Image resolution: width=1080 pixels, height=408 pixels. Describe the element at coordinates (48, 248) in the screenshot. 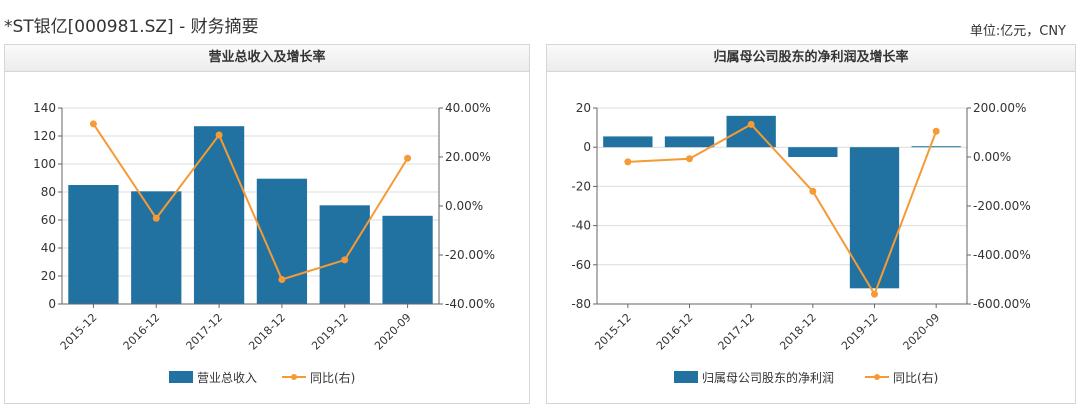

I see `y-tick-label: 40` at that location.